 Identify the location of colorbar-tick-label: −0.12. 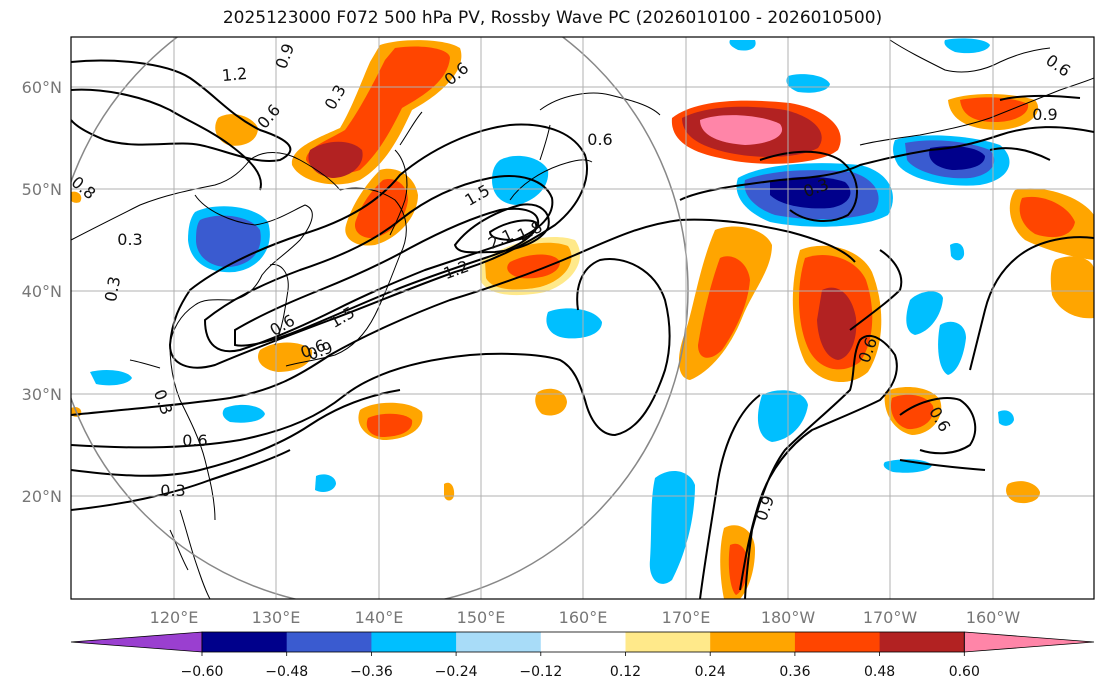
(540, 672).